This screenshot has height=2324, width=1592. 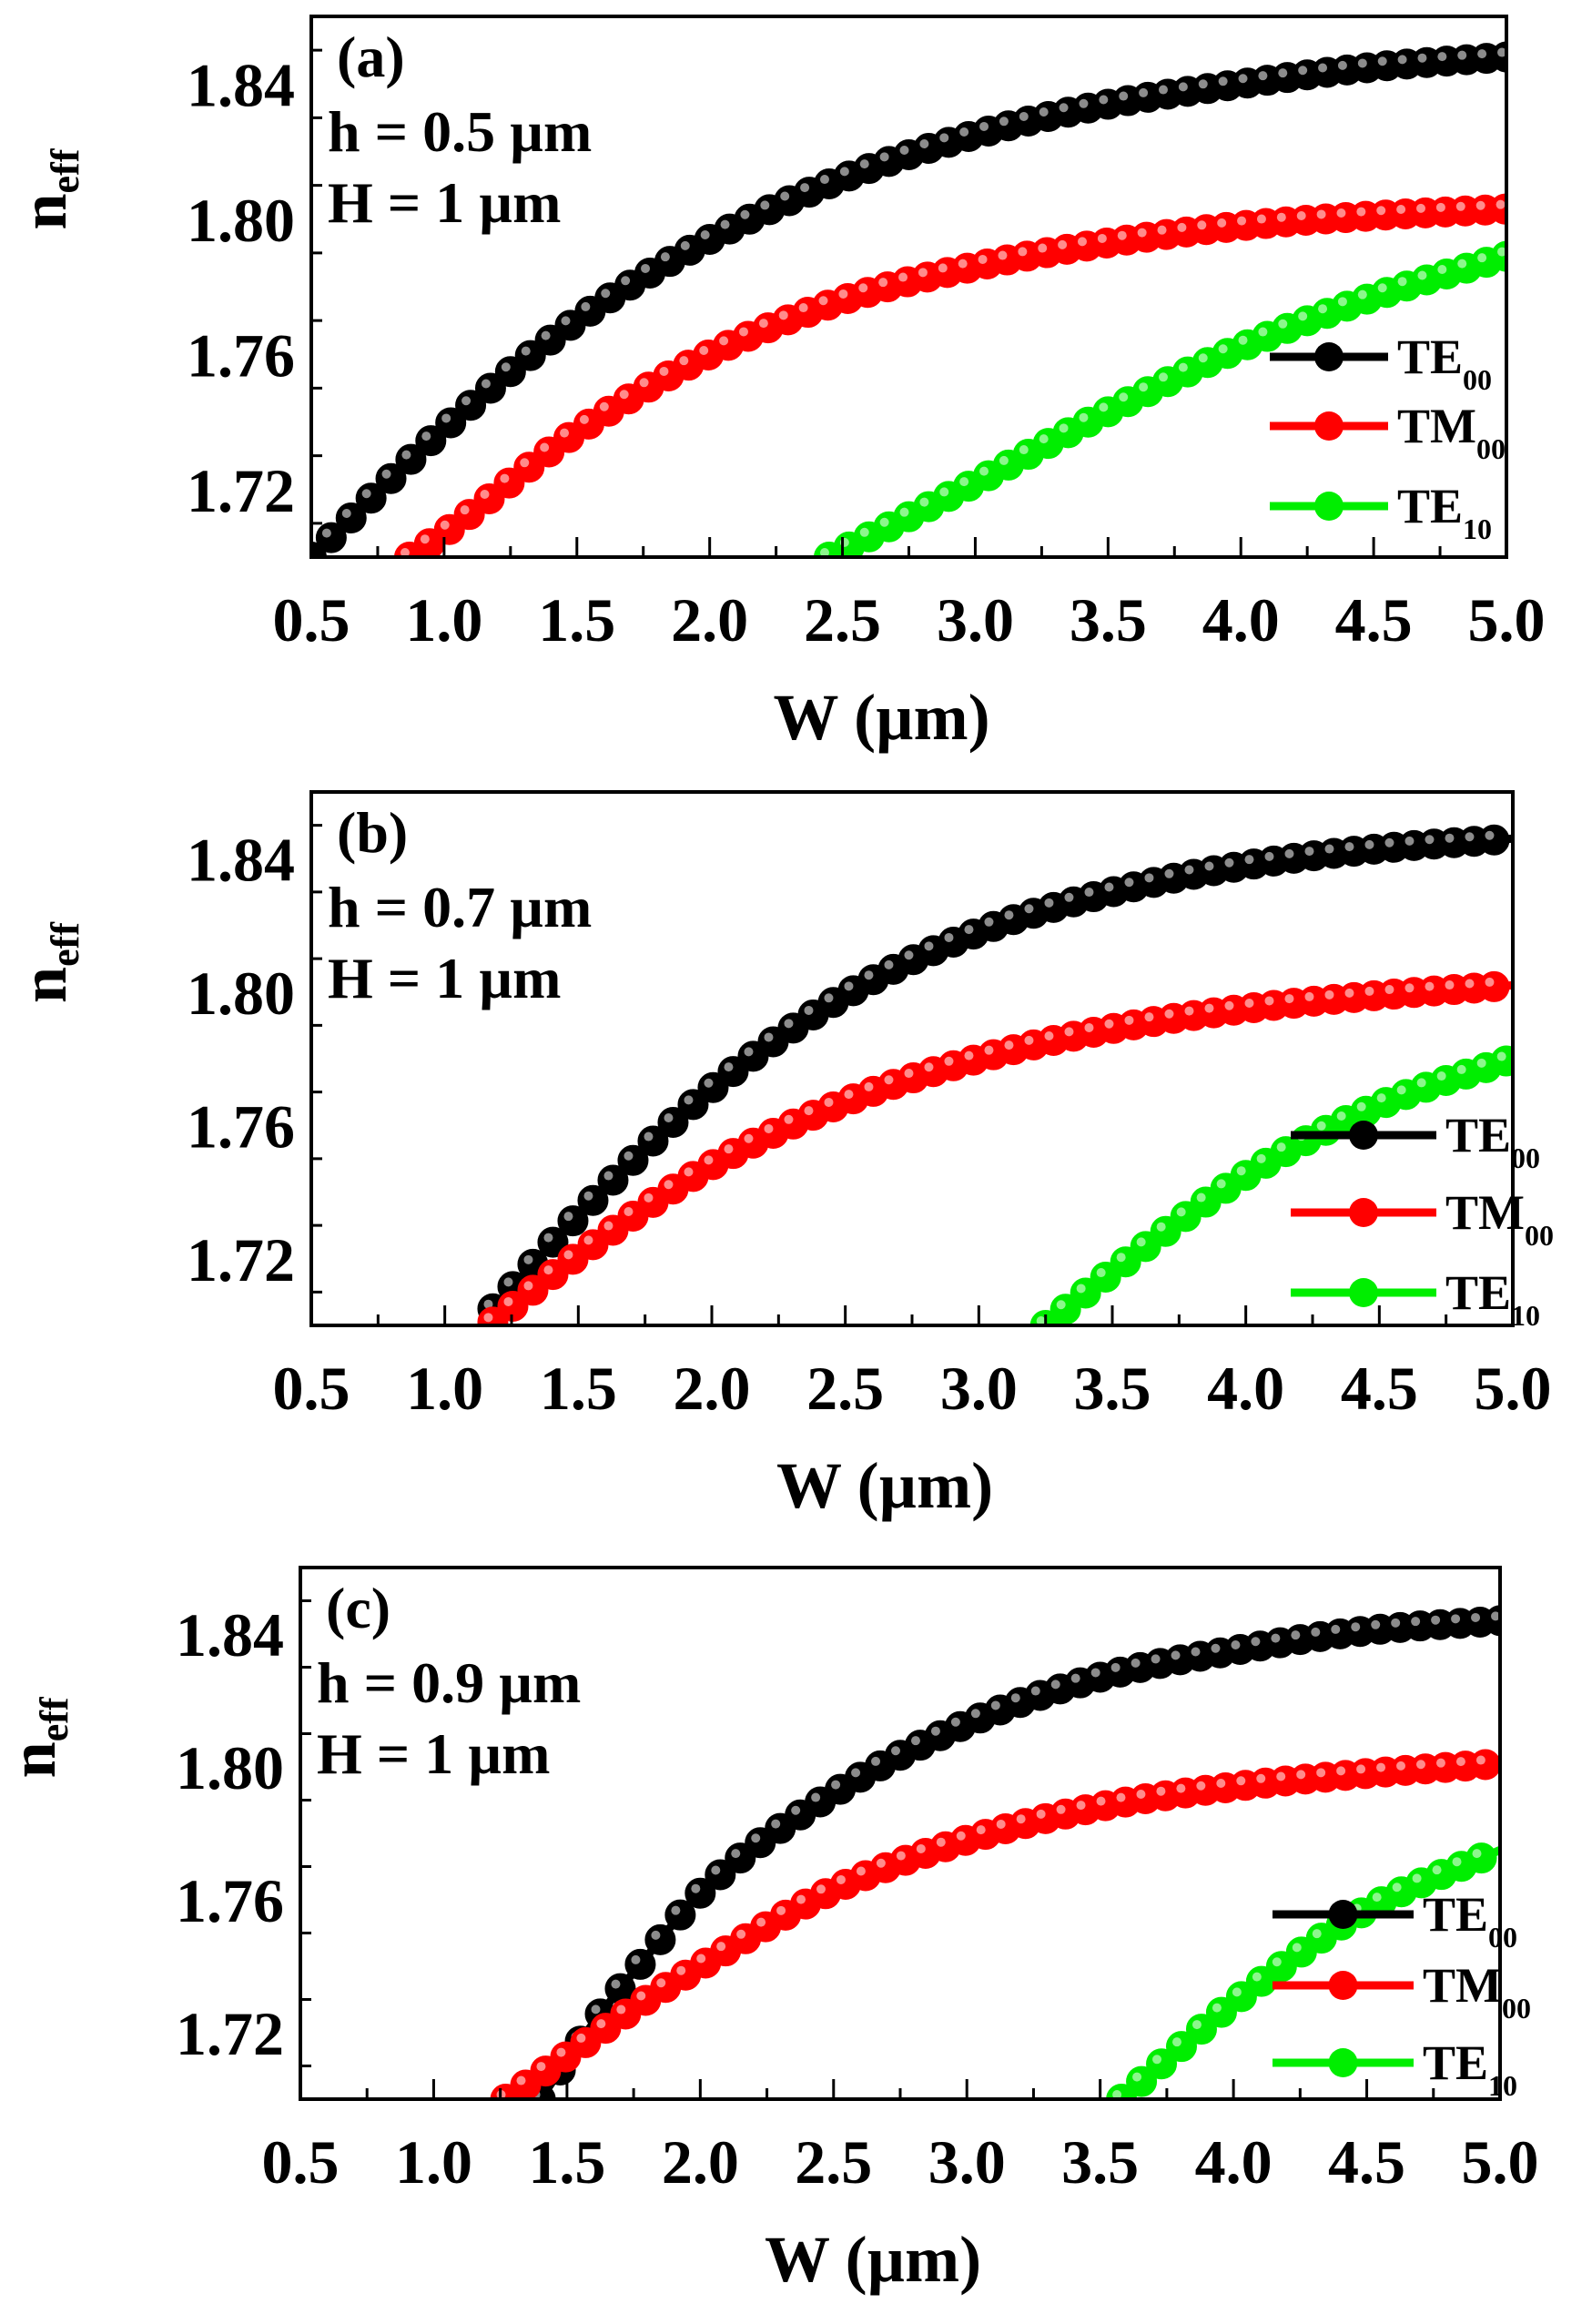 I want to click on legend-entry: TM00, so click(x=1388, y=432).